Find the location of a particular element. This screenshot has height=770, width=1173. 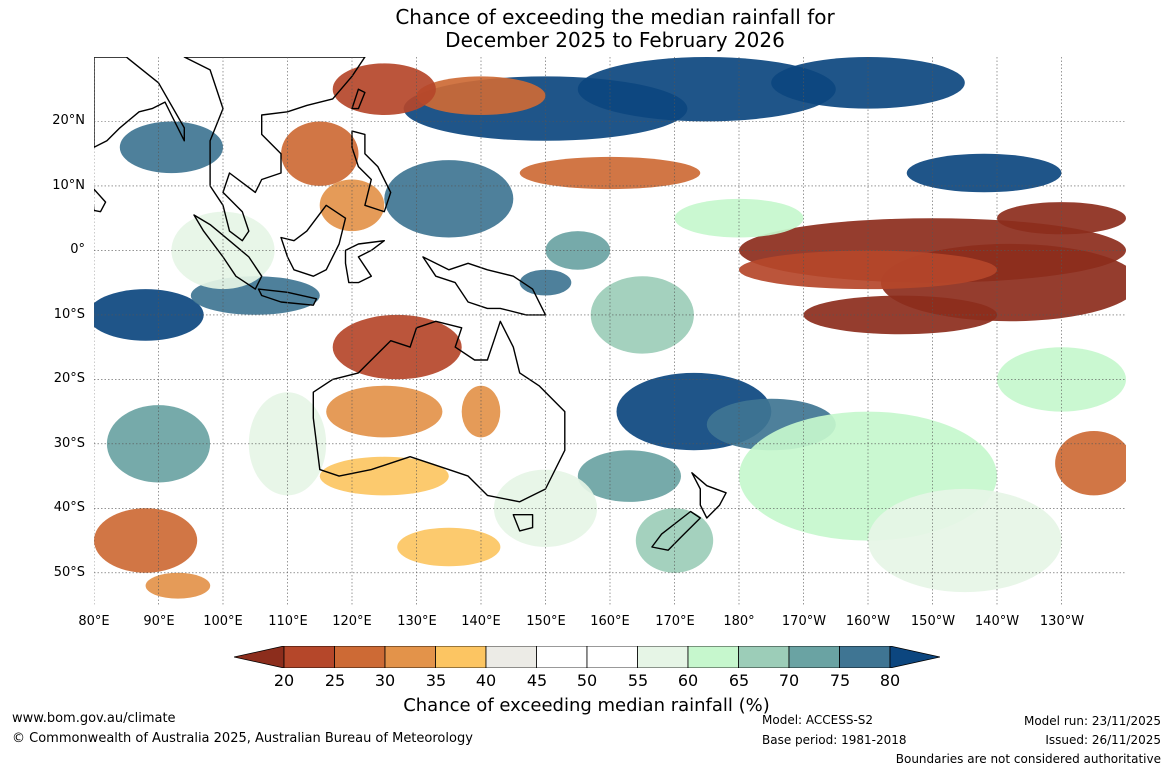

colorbar-tick-label: 35 is located at coordinates (436, 680).